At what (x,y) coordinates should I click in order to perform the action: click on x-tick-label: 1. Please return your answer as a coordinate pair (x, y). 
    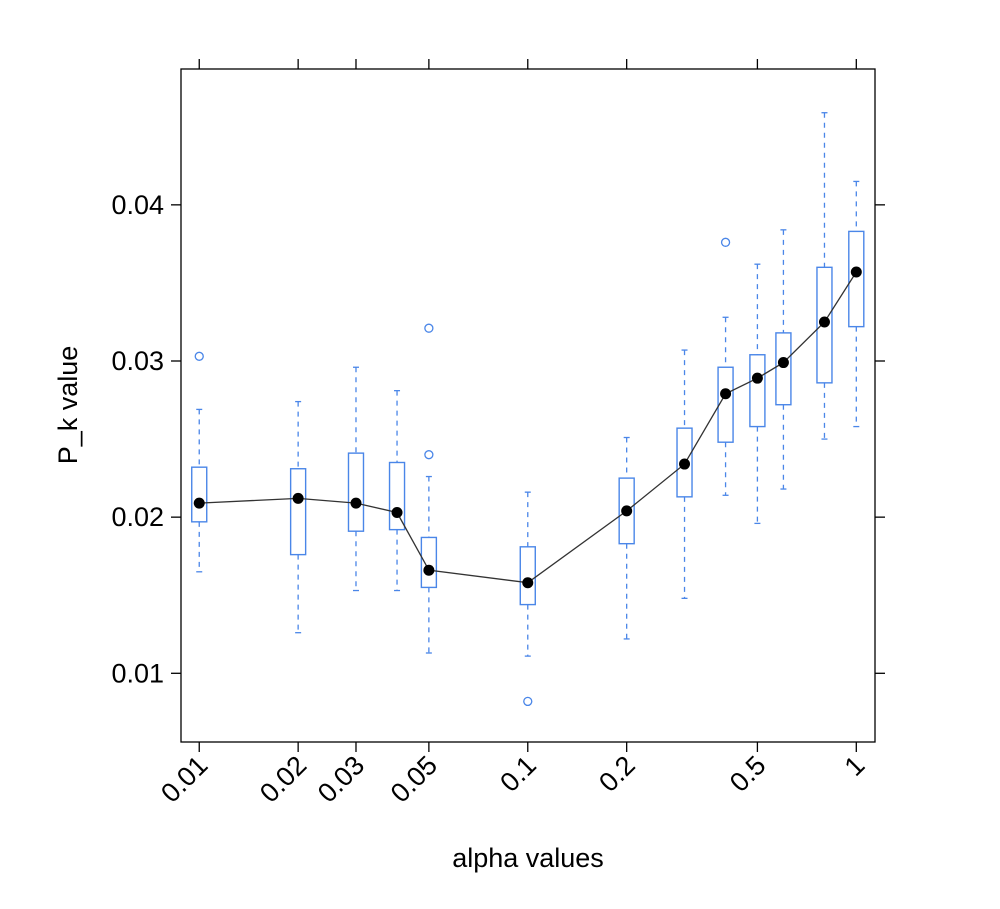
    Looking at the image, I should click on (855, 766).